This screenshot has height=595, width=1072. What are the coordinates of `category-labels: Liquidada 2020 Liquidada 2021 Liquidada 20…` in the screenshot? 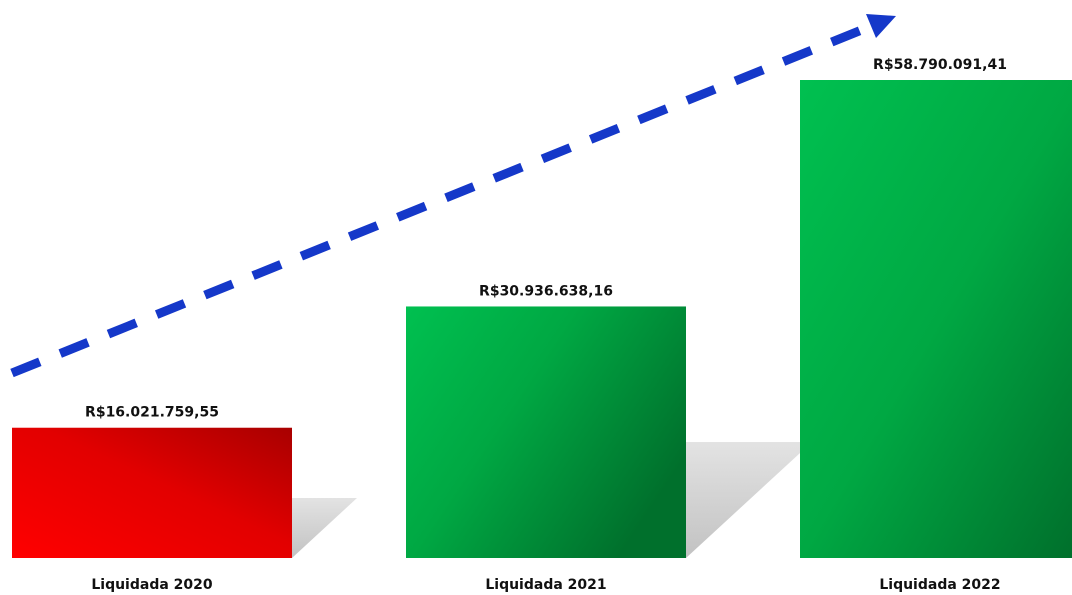 It's located at (545, 585).